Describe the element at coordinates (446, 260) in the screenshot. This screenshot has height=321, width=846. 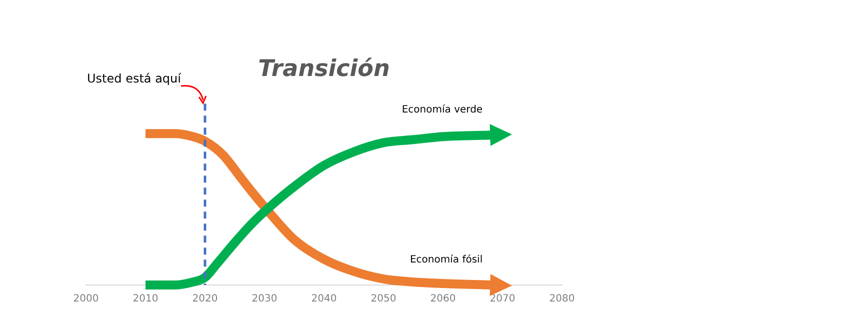
I see `series-label: Economía fósil` at that location.